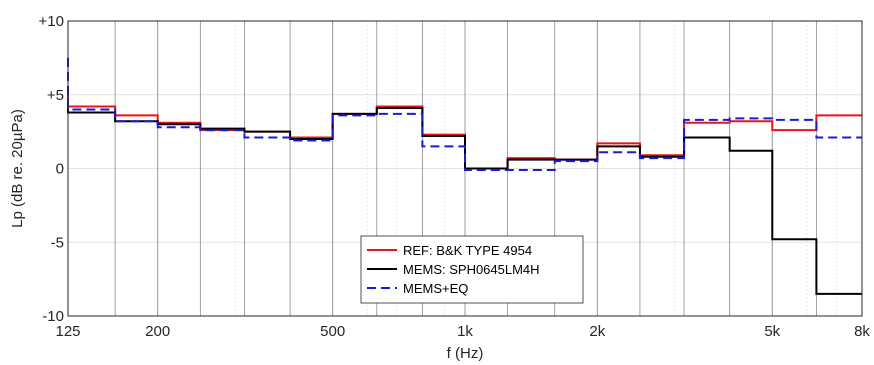 Image resolution: width=874 pixels, height=365 pixels. Describe the element at coordinates (465, 331) in the screenshot. I see `x-tick-label: 1k` at that location.